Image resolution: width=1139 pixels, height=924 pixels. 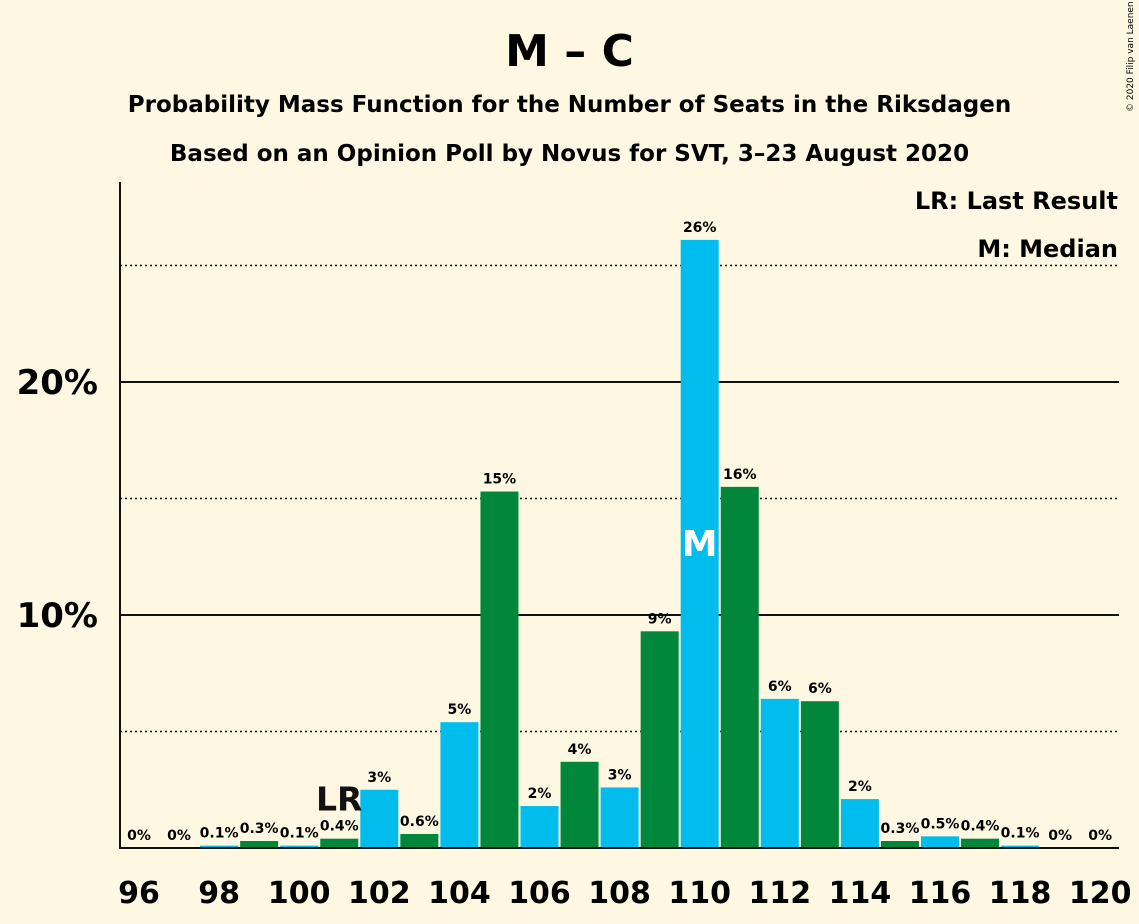 I want to click on x-tick-label: 102, so click(x=379, y=893).